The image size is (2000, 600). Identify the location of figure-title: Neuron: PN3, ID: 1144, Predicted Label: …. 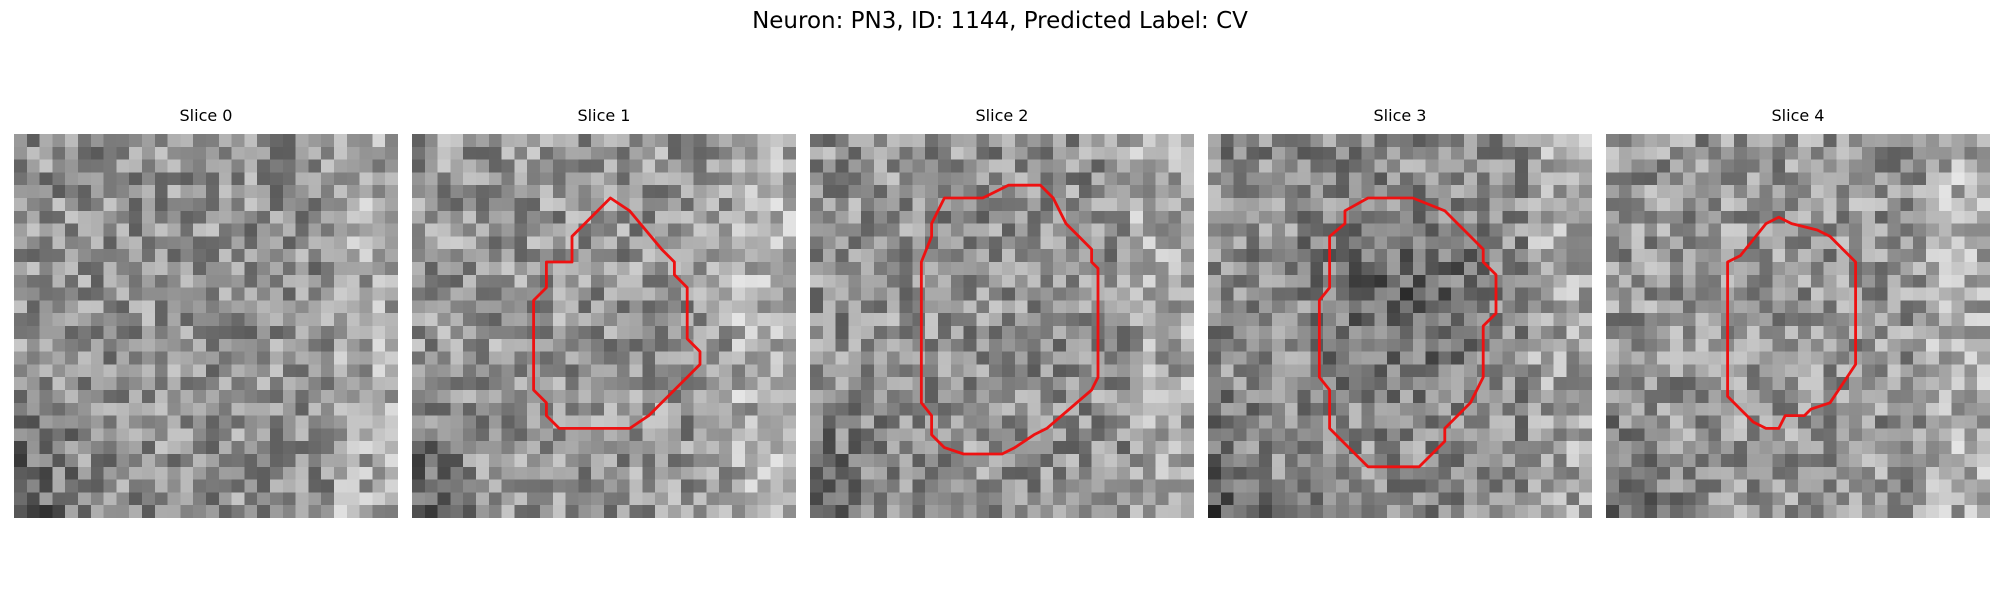
(1000, 21).